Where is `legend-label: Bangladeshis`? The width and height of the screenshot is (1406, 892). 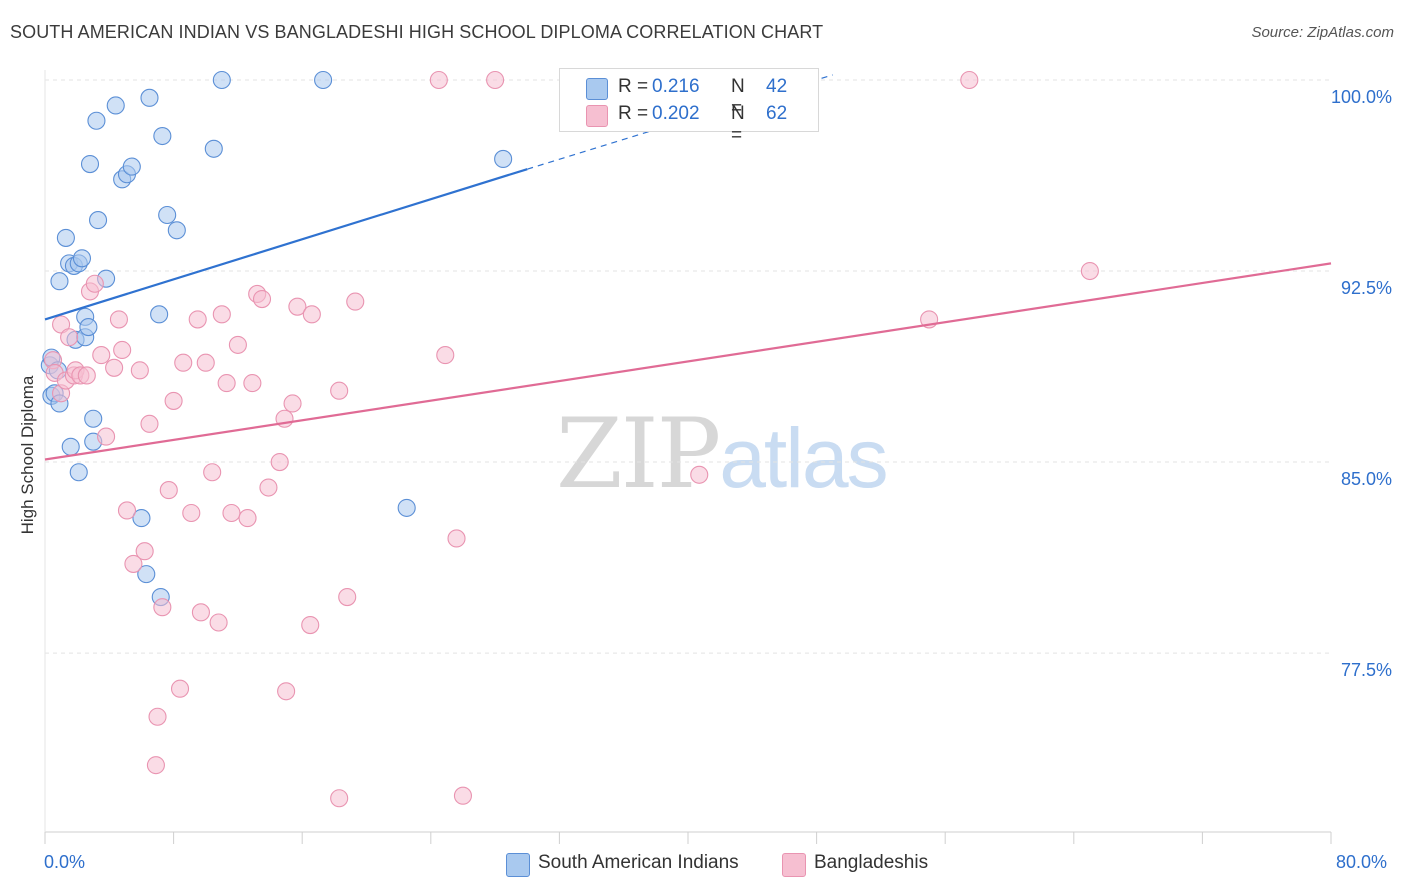 legend-label: Bangladeshis is located at coordinates (871, 862).